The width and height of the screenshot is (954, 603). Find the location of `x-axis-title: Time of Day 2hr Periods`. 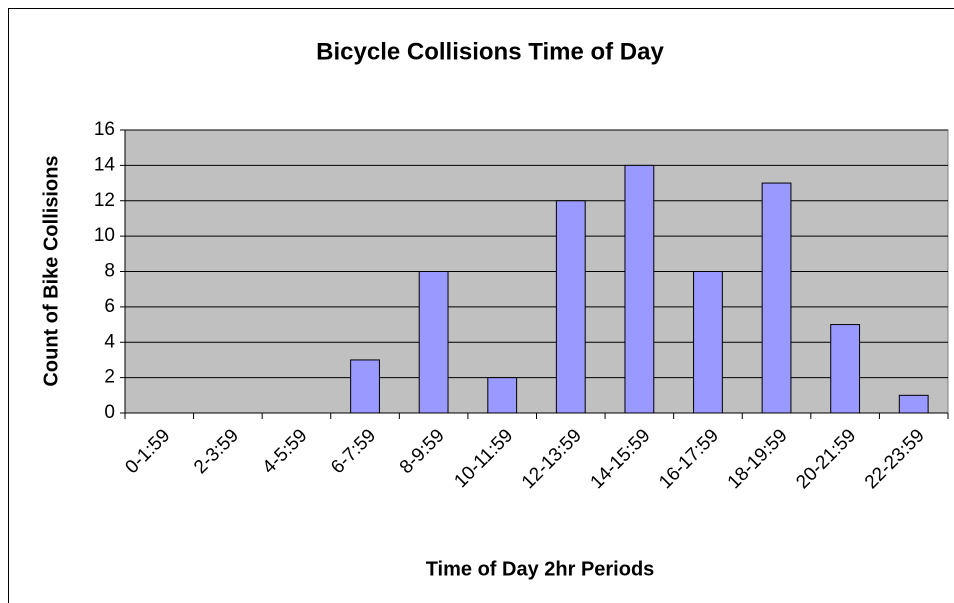

x-axis-title: Time of Day 2hr Periods is located at coordinates (540, 569).